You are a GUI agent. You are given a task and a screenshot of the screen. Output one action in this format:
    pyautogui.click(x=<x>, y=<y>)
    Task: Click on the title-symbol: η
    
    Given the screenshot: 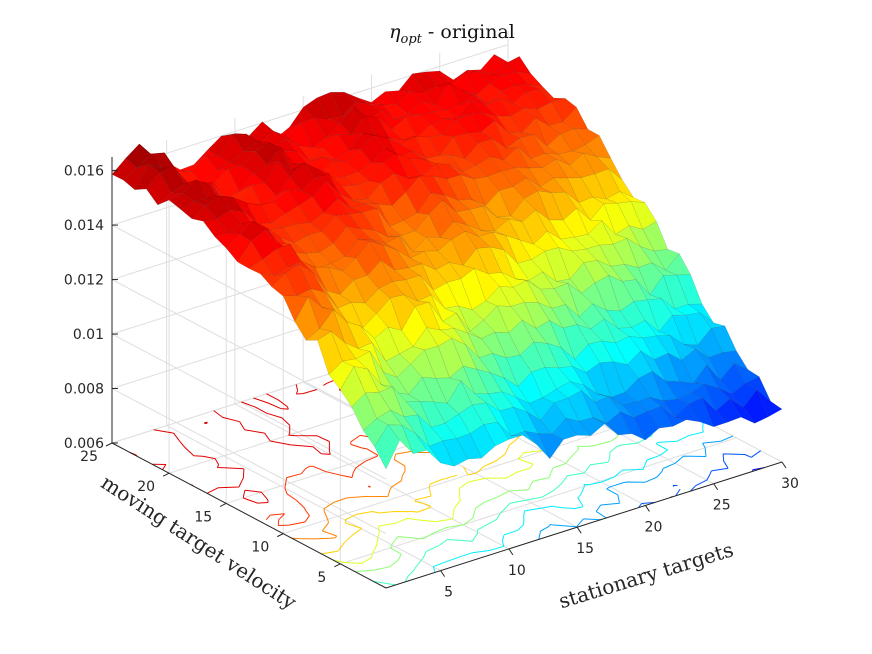 What is the action you would take?
    pyautogui.click(x=395, y=32)
    